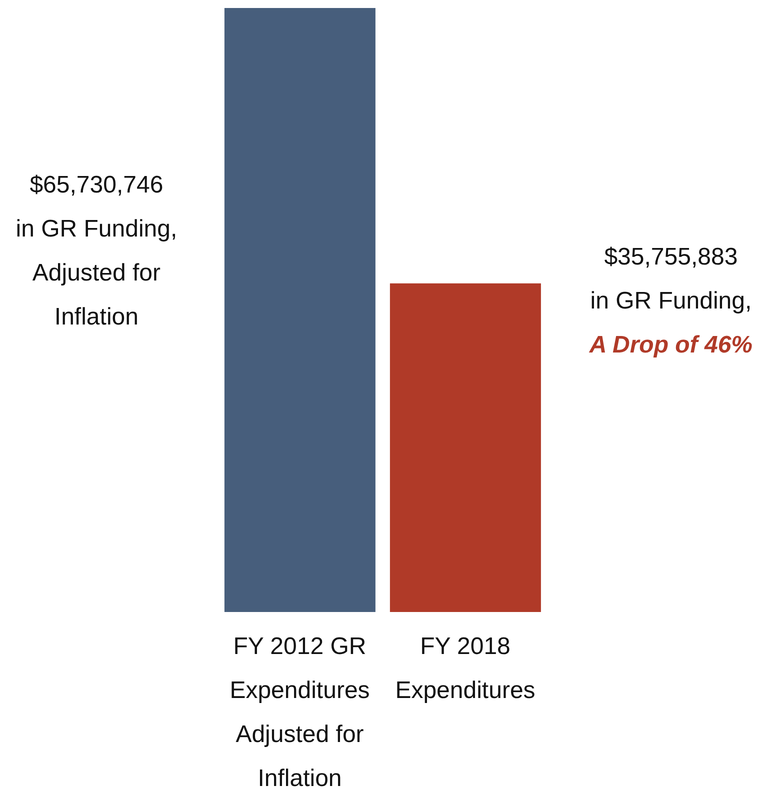 The height and width of the screenshot is (798, 772). Describe the element at coordinates (97, 251) in the screenshot. I see `text: $65,730,746 in GR Funding, Adjusted for Inflation` at that location.